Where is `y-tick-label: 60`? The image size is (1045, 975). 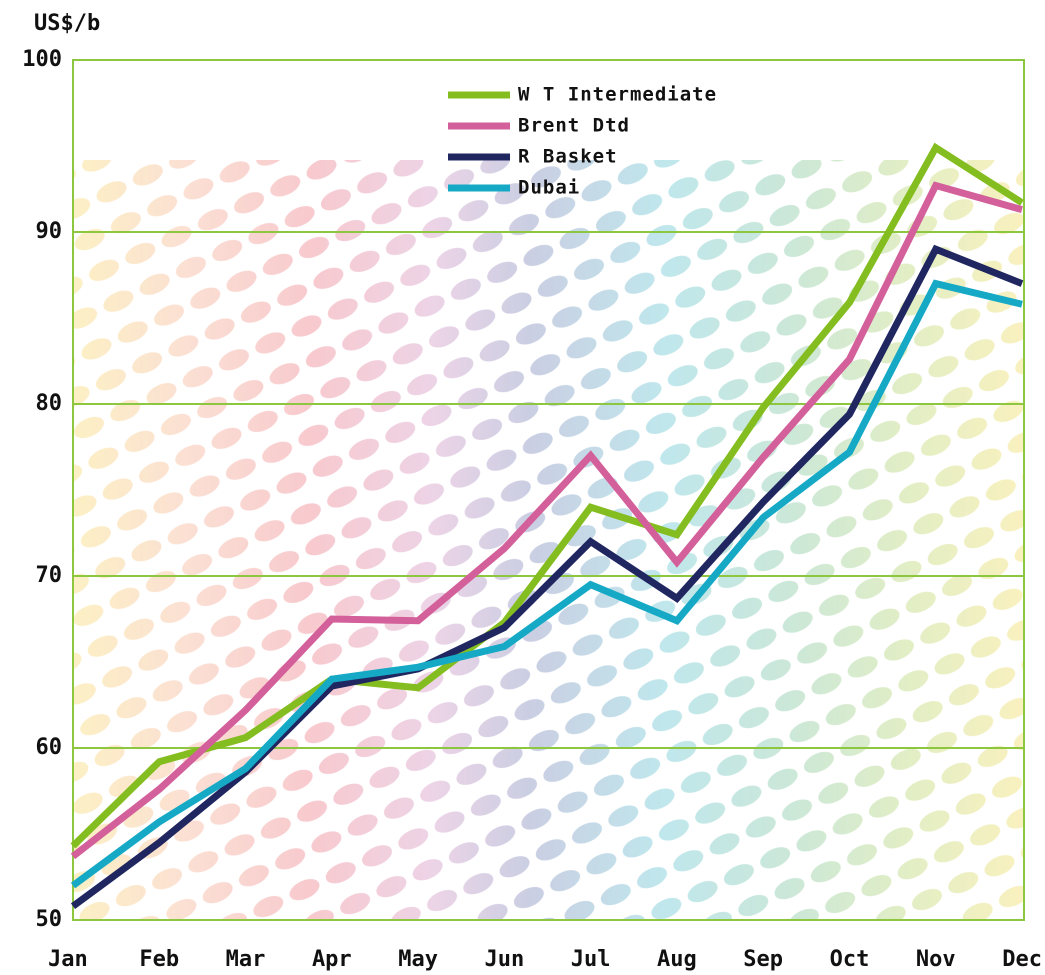 y-tick-label: 60 is located at coordinates (49, 747).